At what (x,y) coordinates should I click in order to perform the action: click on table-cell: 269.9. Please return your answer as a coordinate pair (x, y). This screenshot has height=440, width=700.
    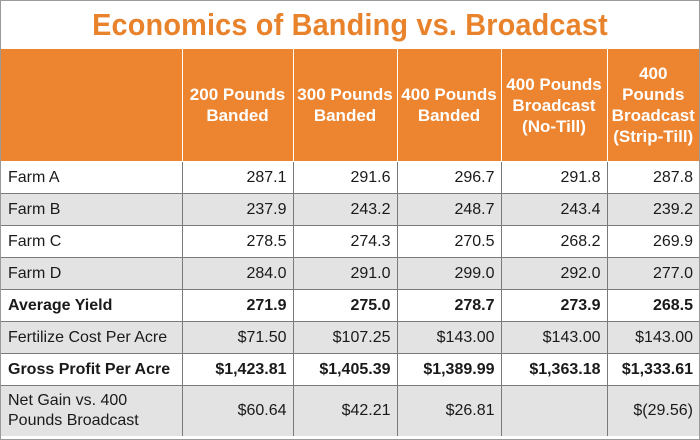
    Looking at the image, I should click on (652, 241).